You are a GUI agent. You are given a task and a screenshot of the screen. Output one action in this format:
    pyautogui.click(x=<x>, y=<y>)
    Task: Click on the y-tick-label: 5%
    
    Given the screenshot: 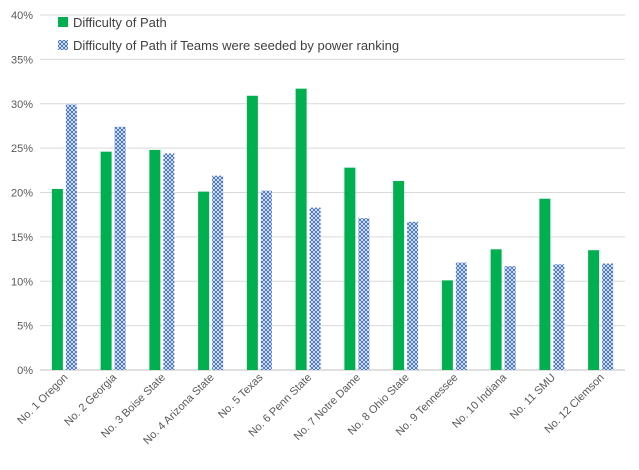 What is the action you would take?
    pyautogui.click(x=25, y=327)
    